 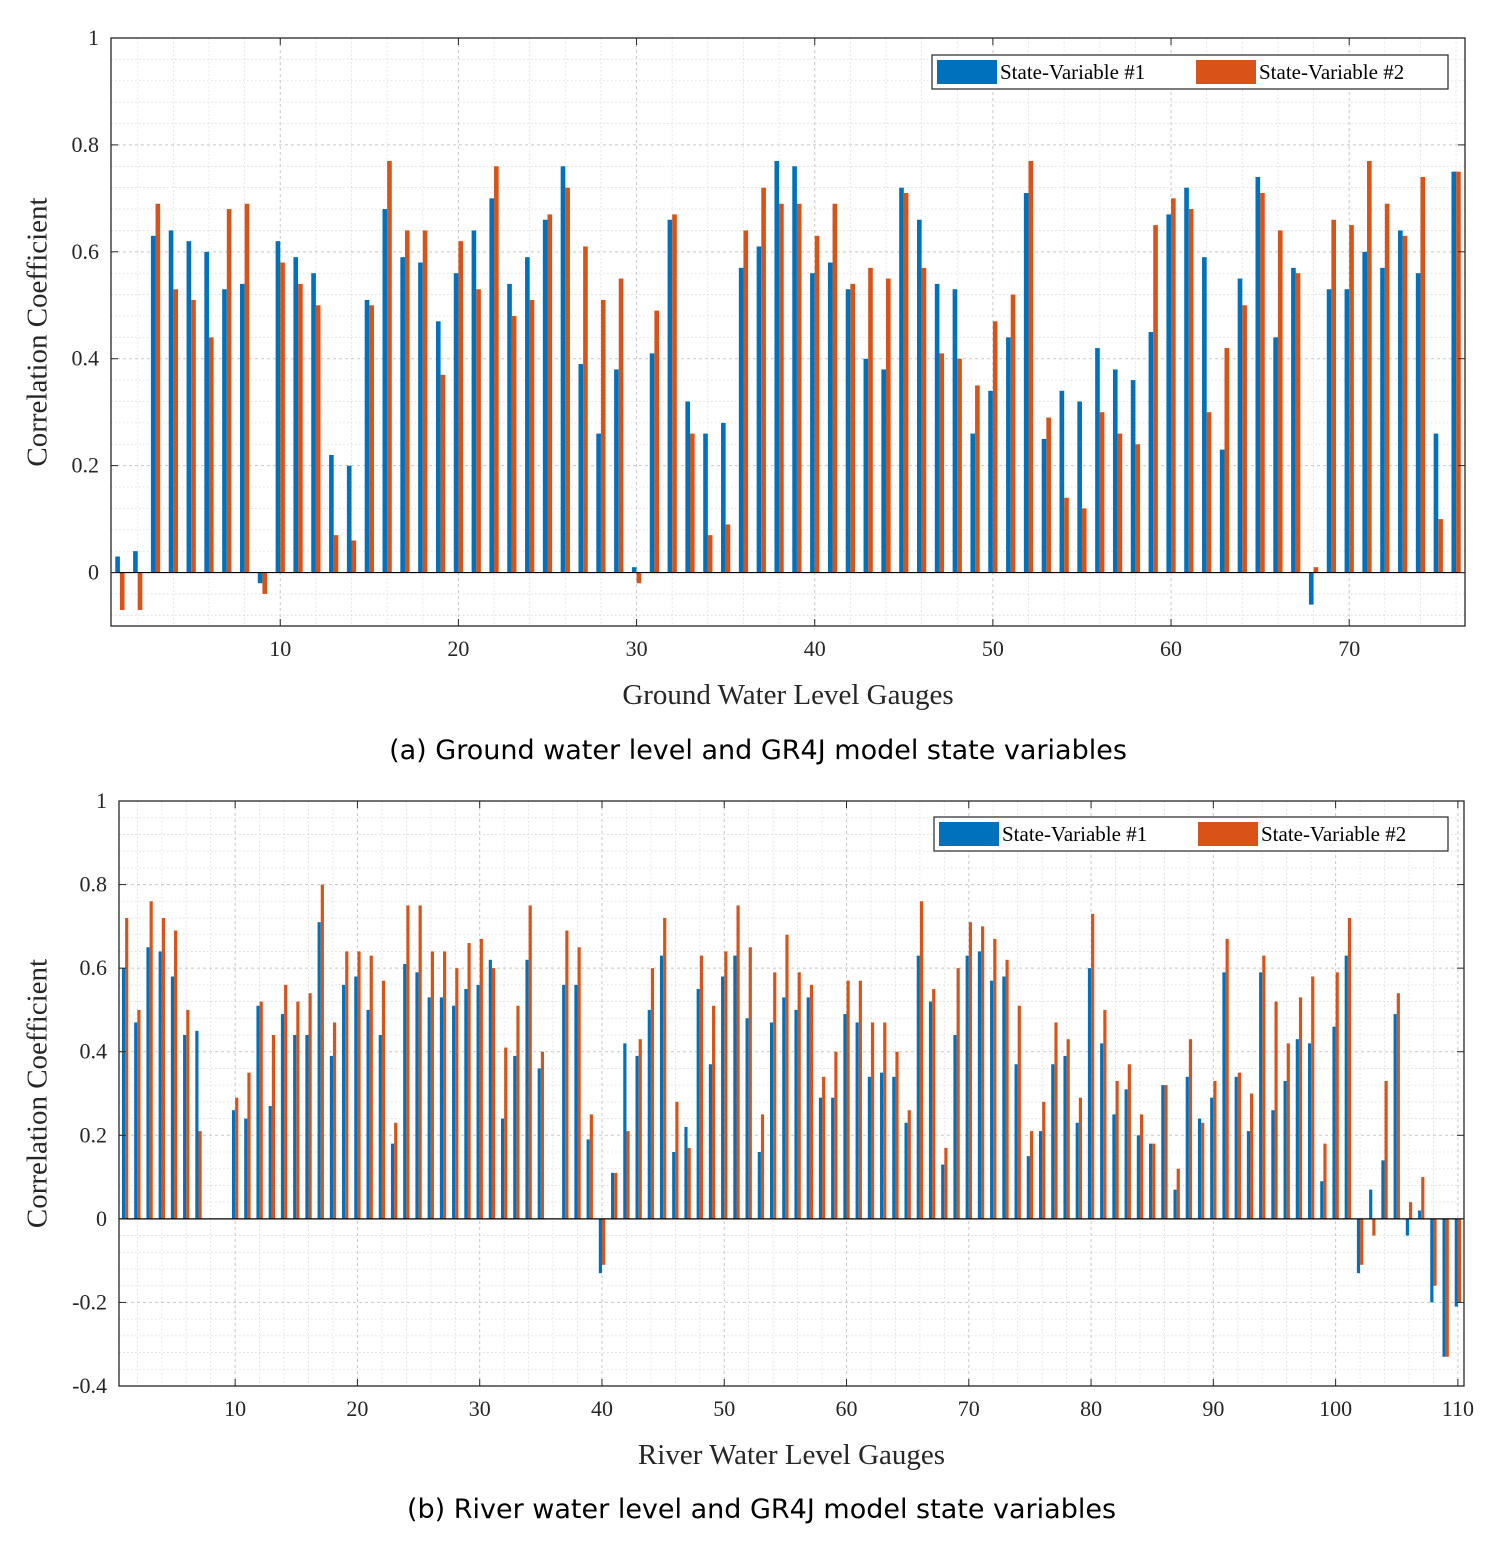 What do you see at coordinates (38, 331) in the screenshot?
I see `y-axis-label: Correlation Coefficient` at bounding box center [38, 331].